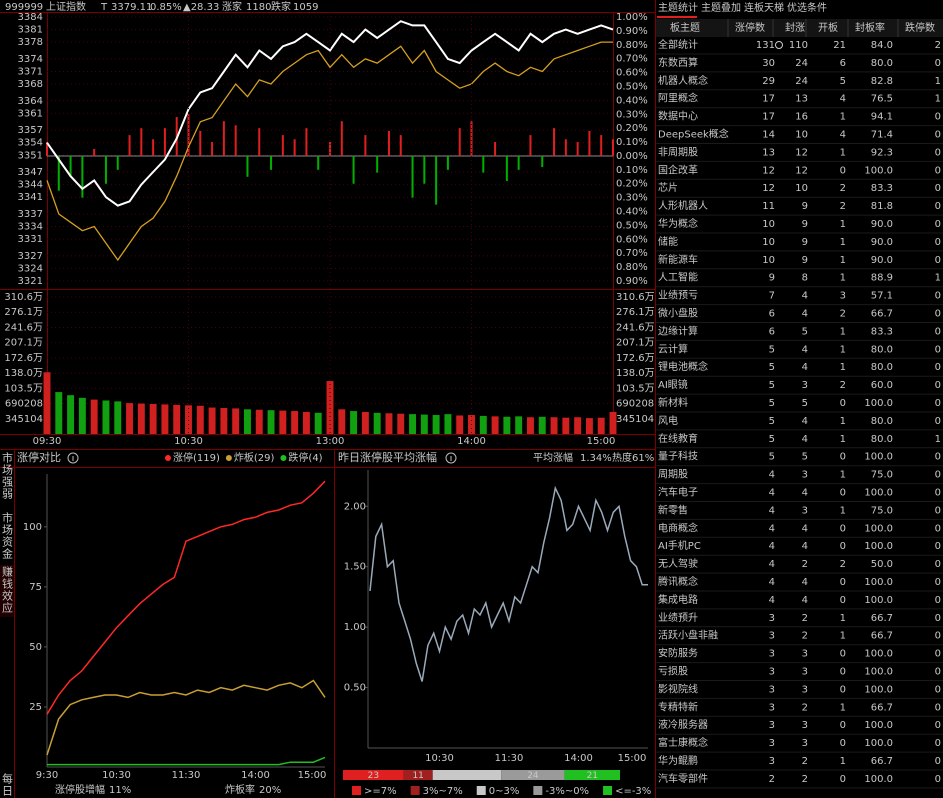  Describe the element at coordinates (795, 27) in the screenshot. I see `column-header: 封涨` at that location.